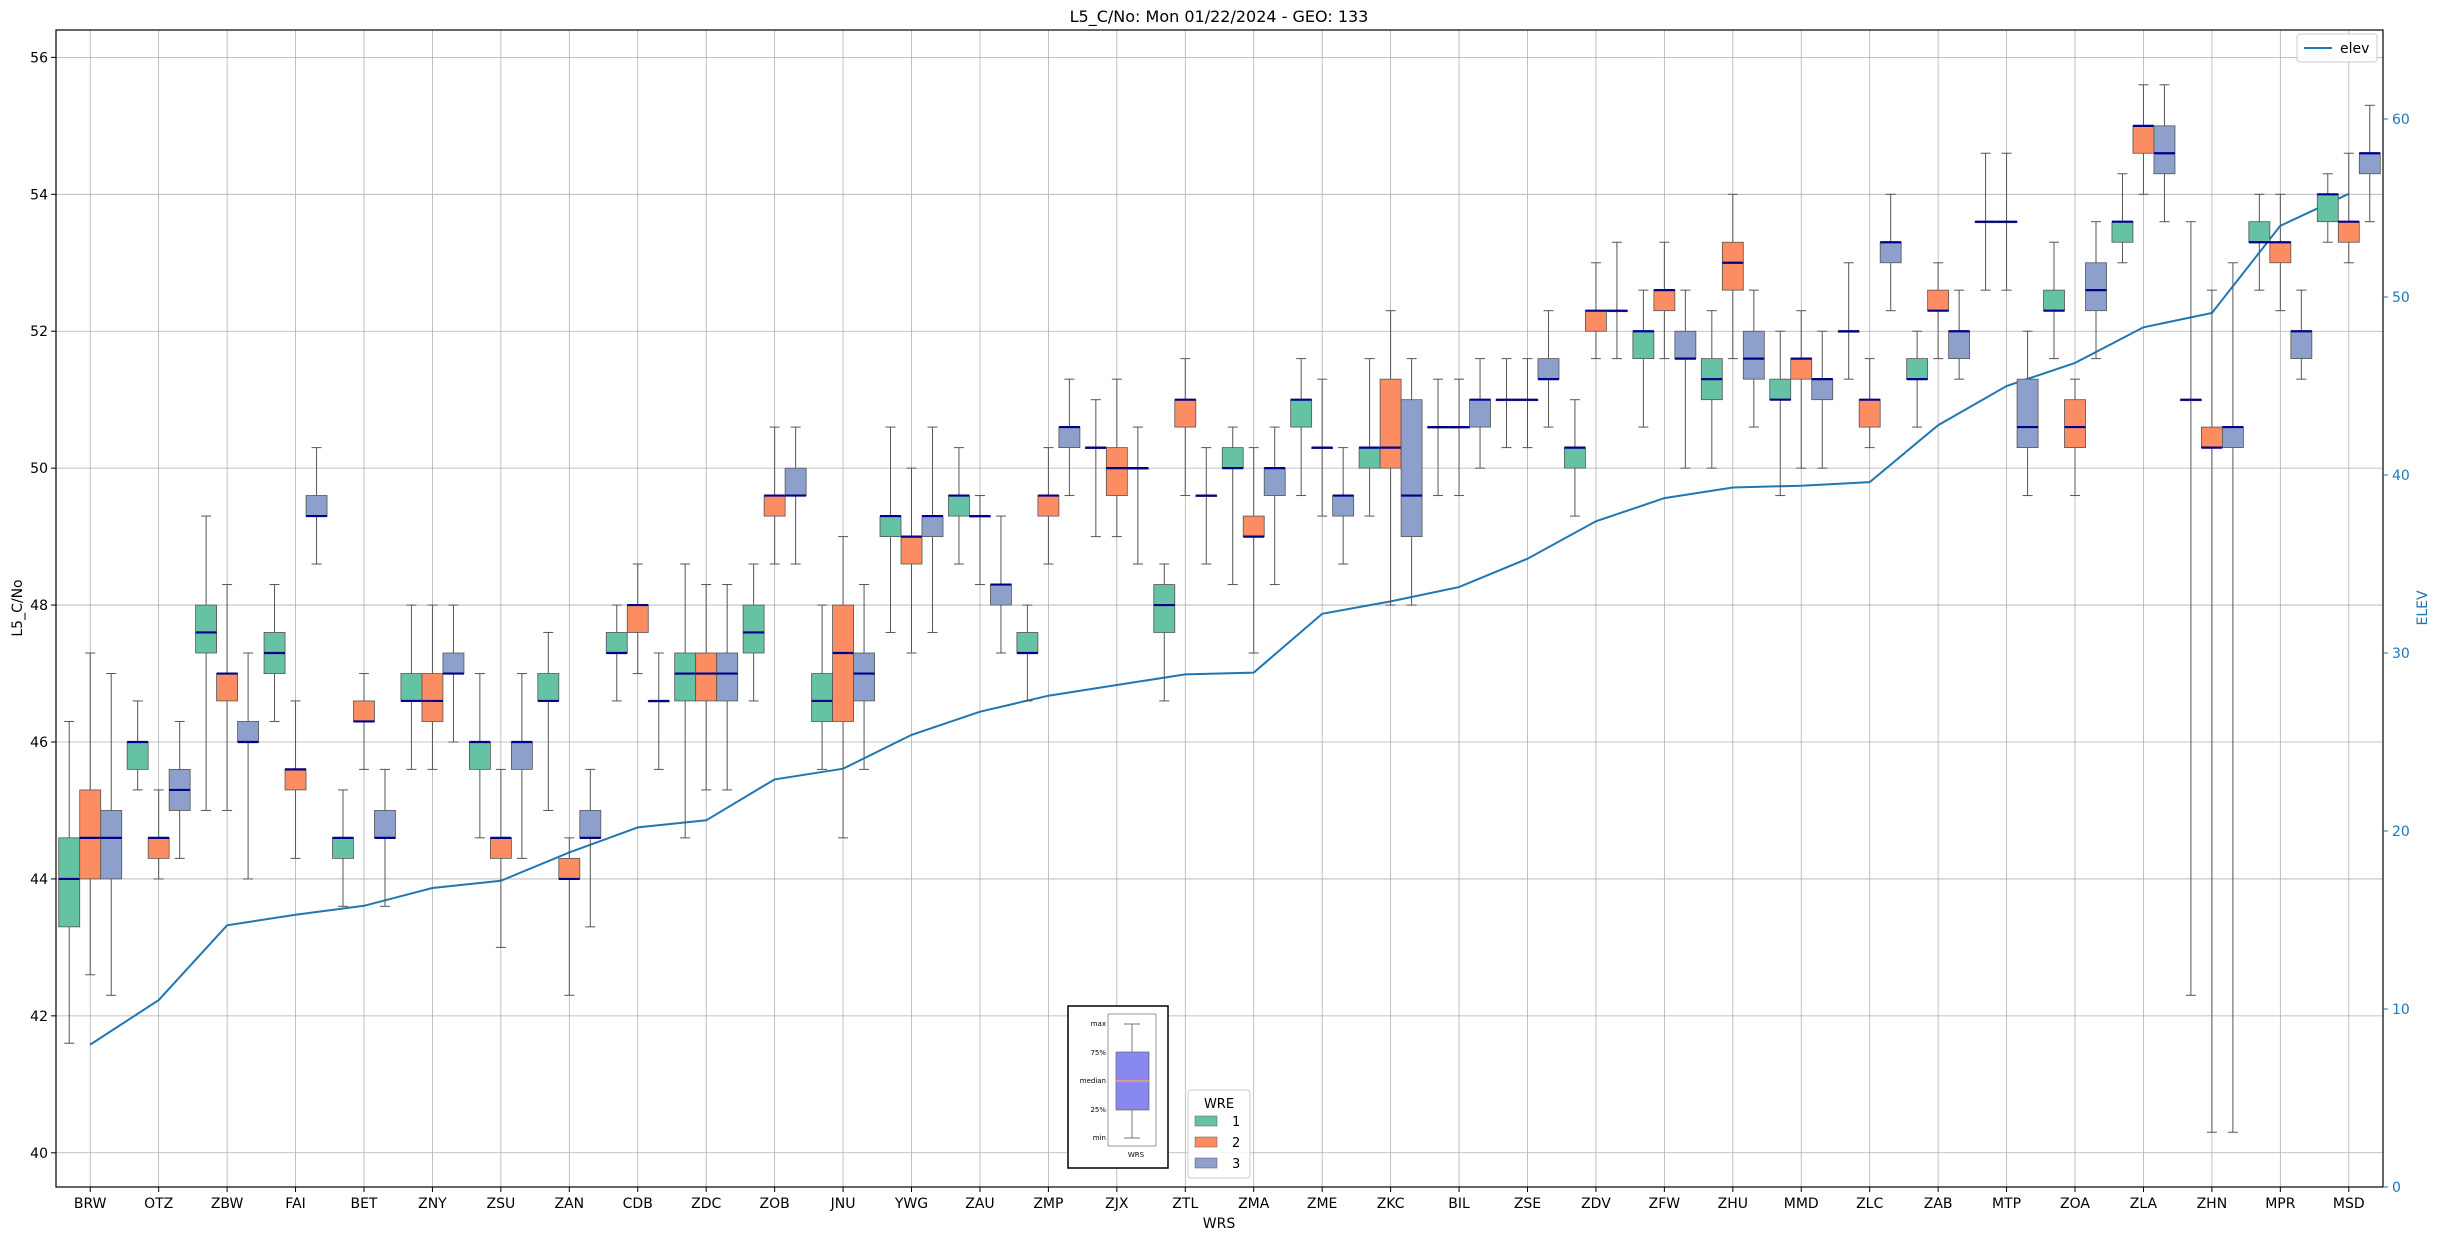  I want to click on x-tick-label: ZLC, so click(1869, 1204).